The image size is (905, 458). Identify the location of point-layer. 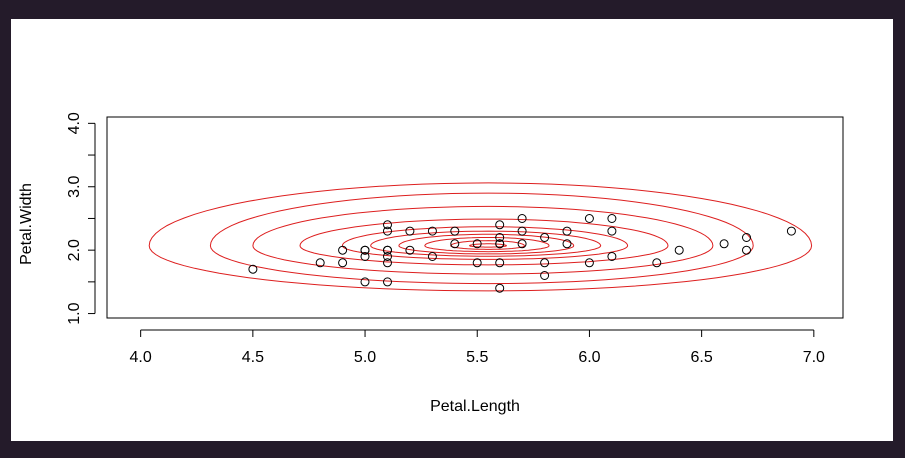
(522, 253).